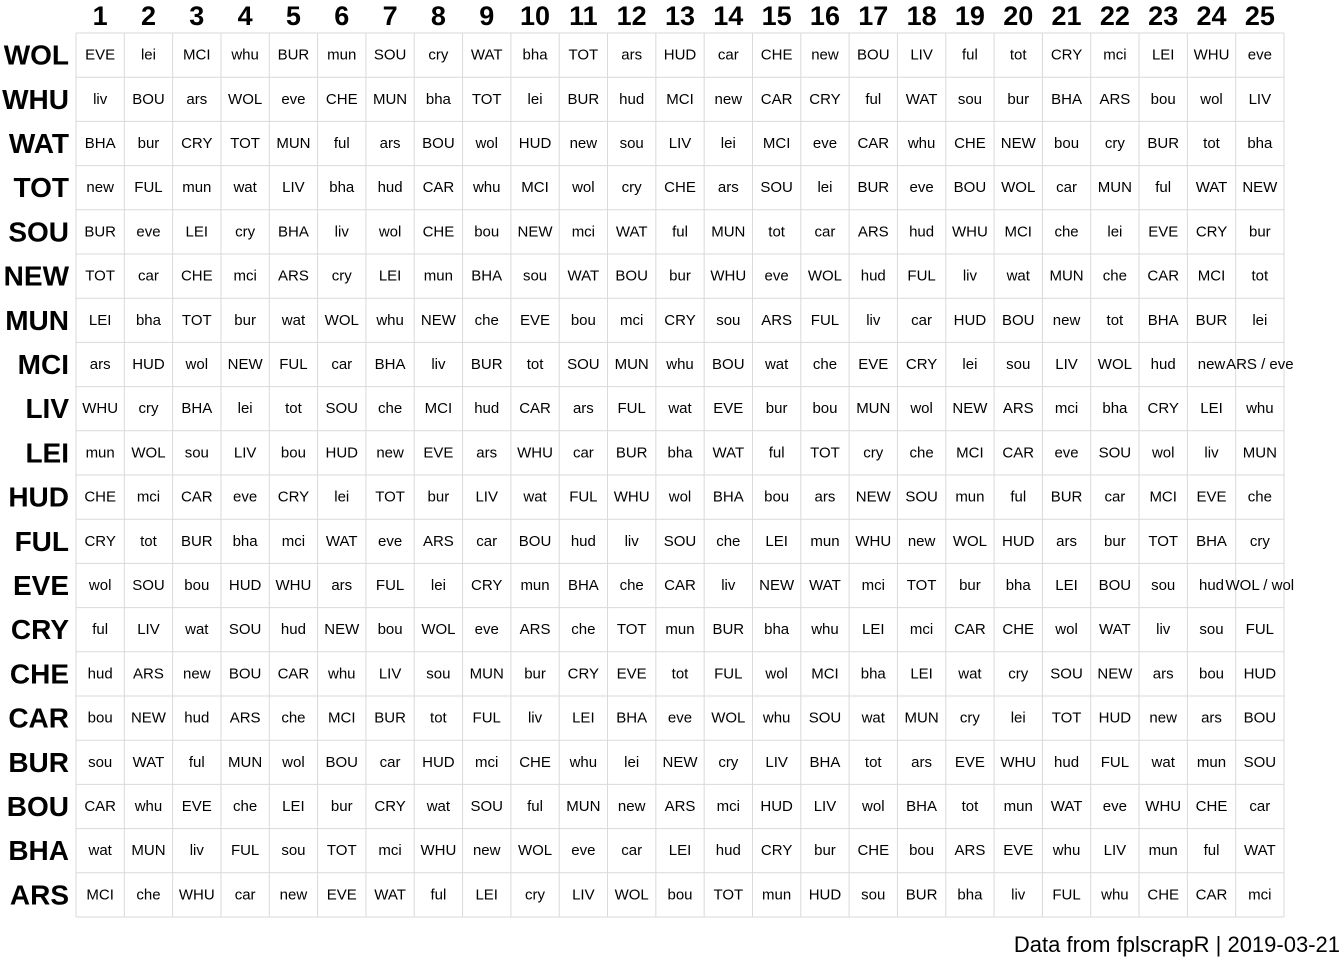  I want to click on row-header-team: FUL, so click(42, 541).